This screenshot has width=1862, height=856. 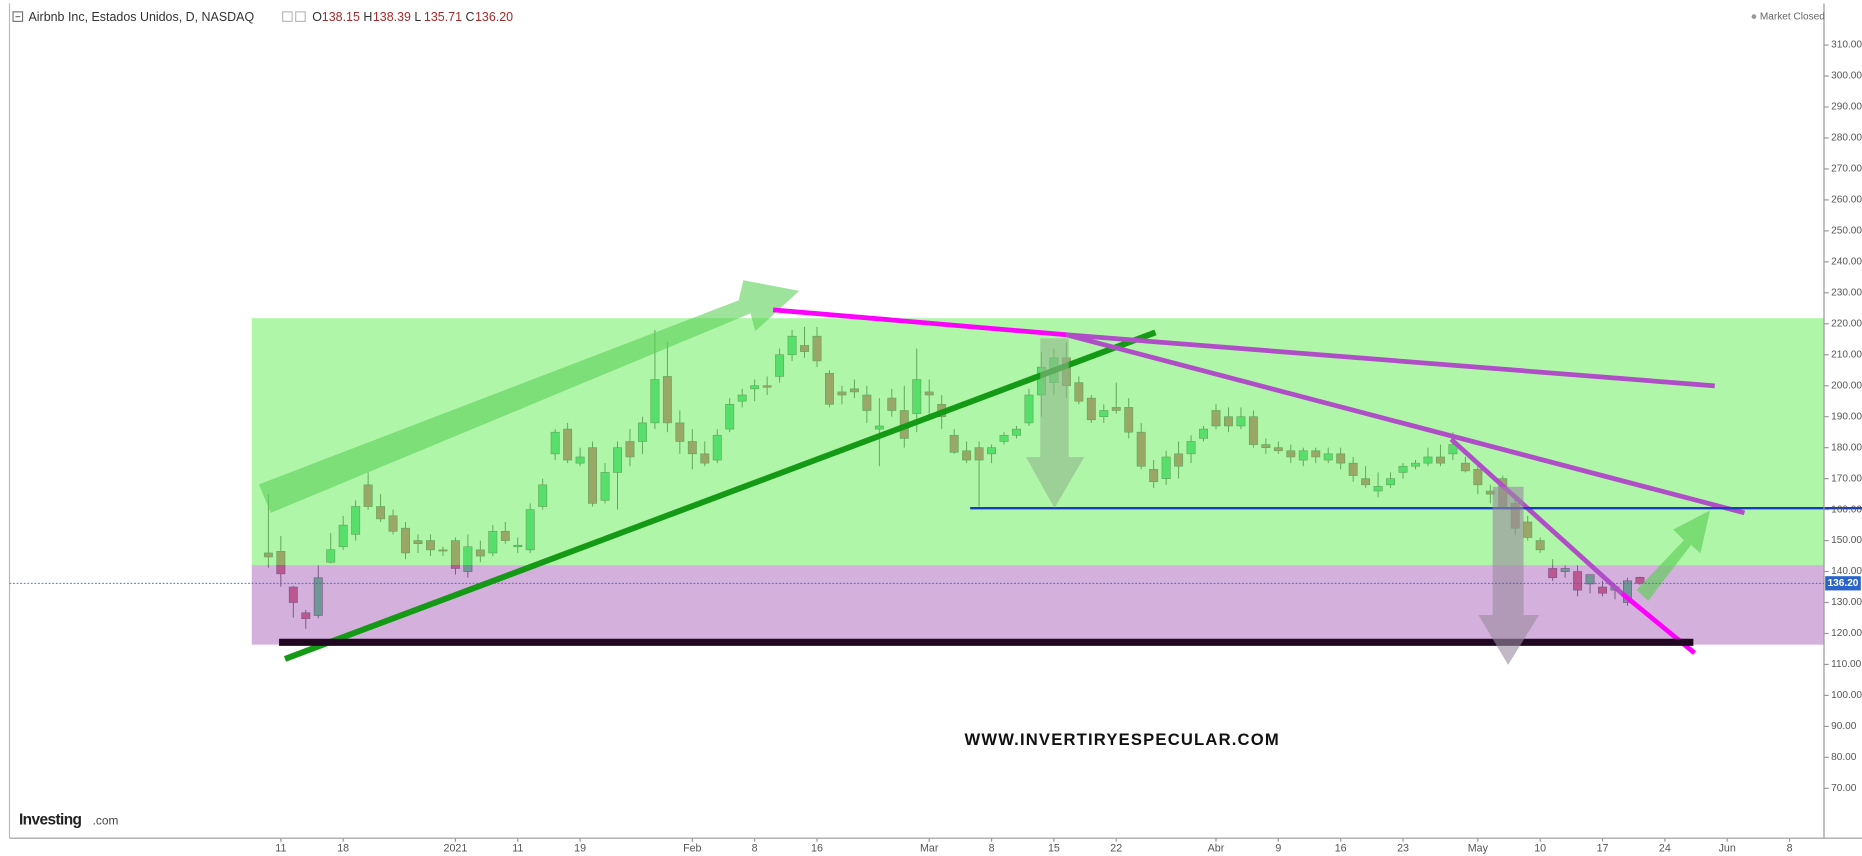 What do you see at coordinates (1846, 292) in the screenshot?
I see `y-tick-label: 230.00` at bounding box center [1846, 292].